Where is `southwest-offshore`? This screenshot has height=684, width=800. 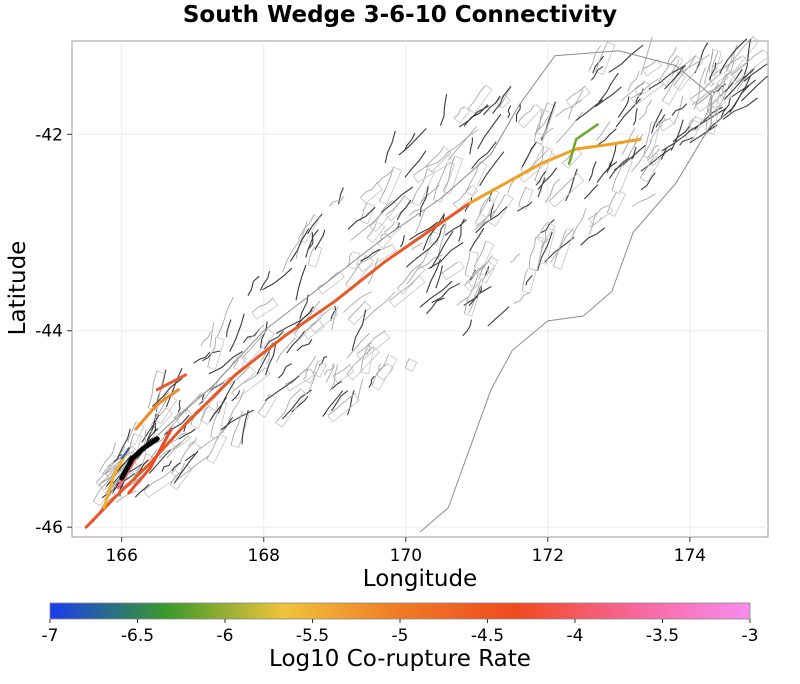 southwest-offshore is located at coordinates (150, 461).